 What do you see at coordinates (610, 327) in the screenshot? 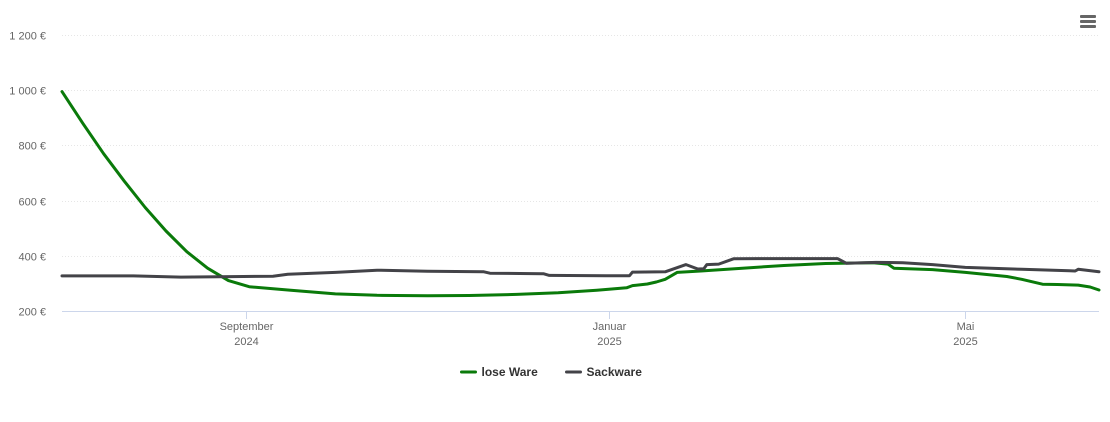
I see `x-tick-label: Januar` at bounding box center [610, 327].